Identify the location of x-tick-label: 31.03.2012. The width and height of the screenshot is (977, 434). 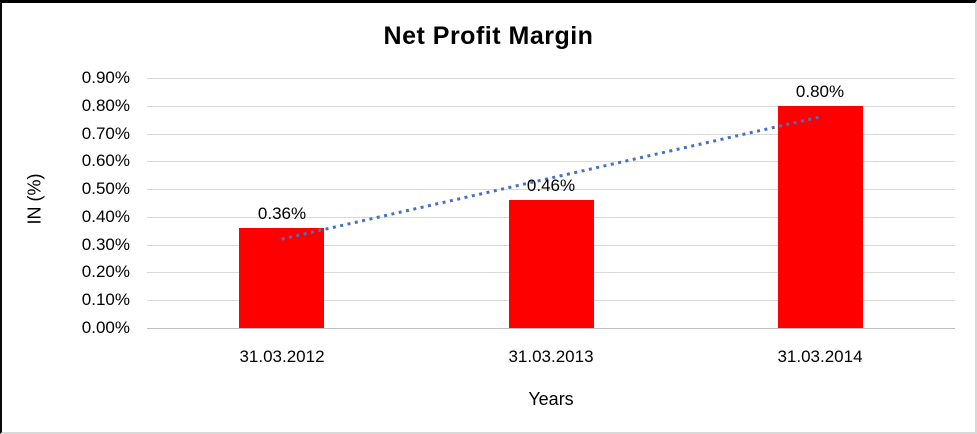
(282, 356).